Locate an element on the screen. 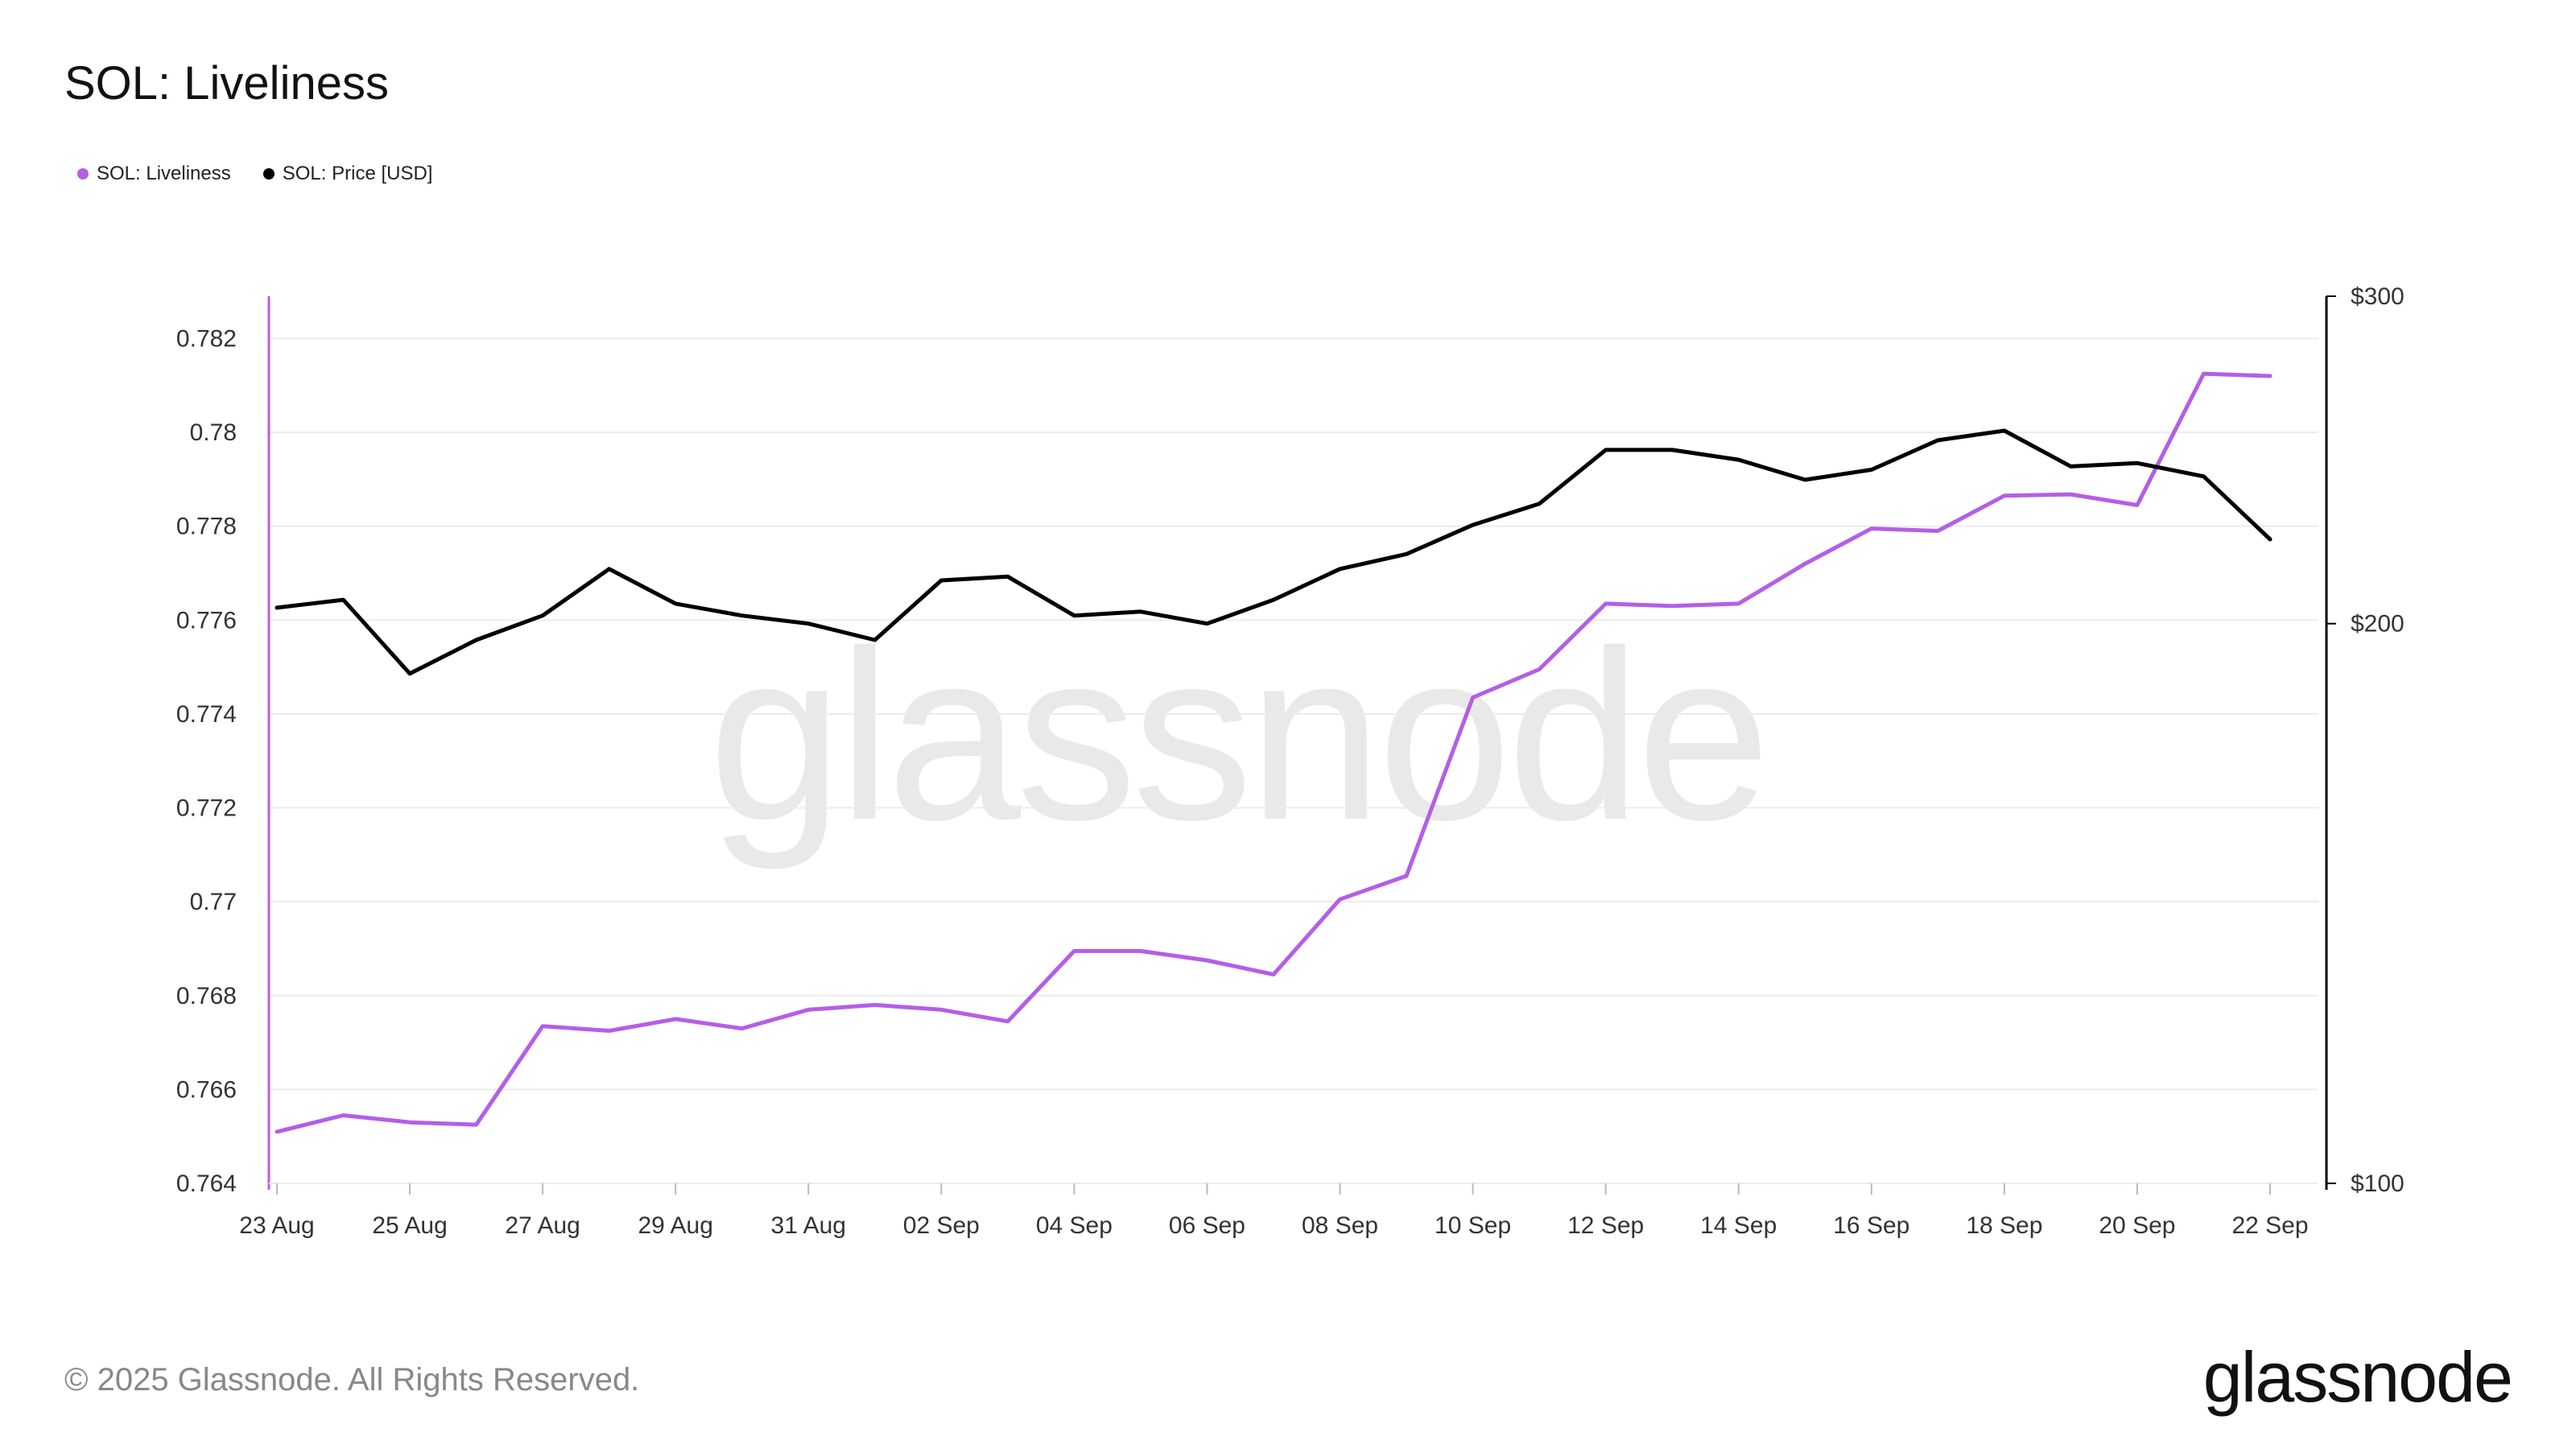 The height and width of the screenshot is (1449, 2576). series-line-price is located at coordinates (1274, 552).